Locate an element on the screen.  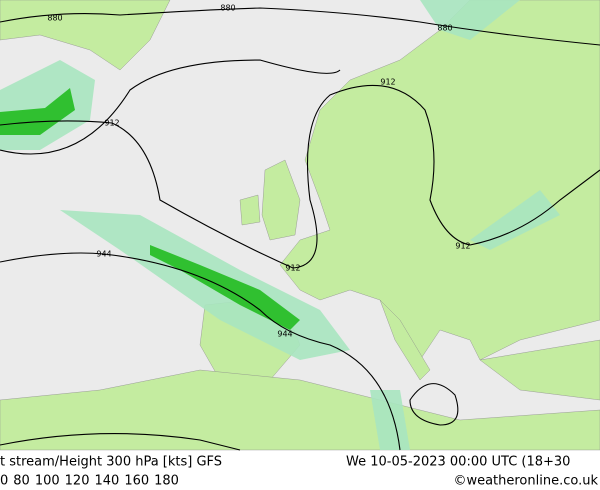
legend-item: 140 is located at coordinates (106, 481).